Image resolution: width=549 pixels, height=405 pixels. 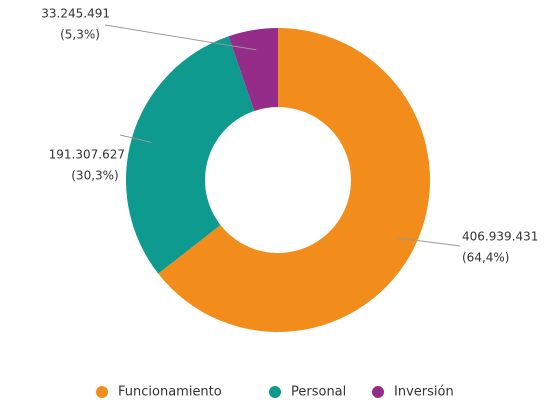 I want to click on percent-label: (30,3%), so click(x=94, y=176).